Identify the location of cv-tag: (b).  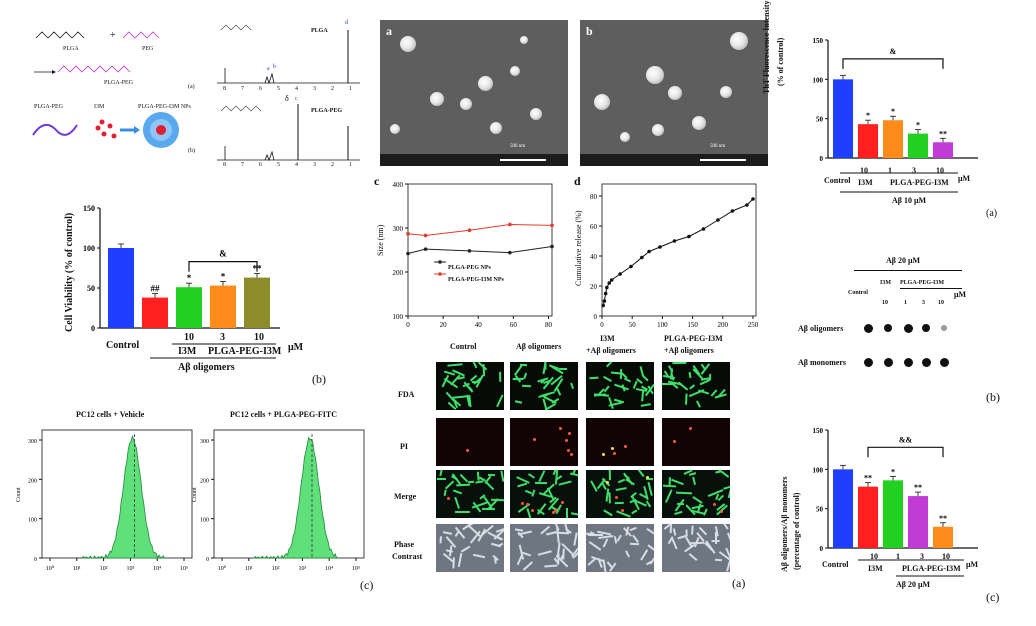
(319, 379).